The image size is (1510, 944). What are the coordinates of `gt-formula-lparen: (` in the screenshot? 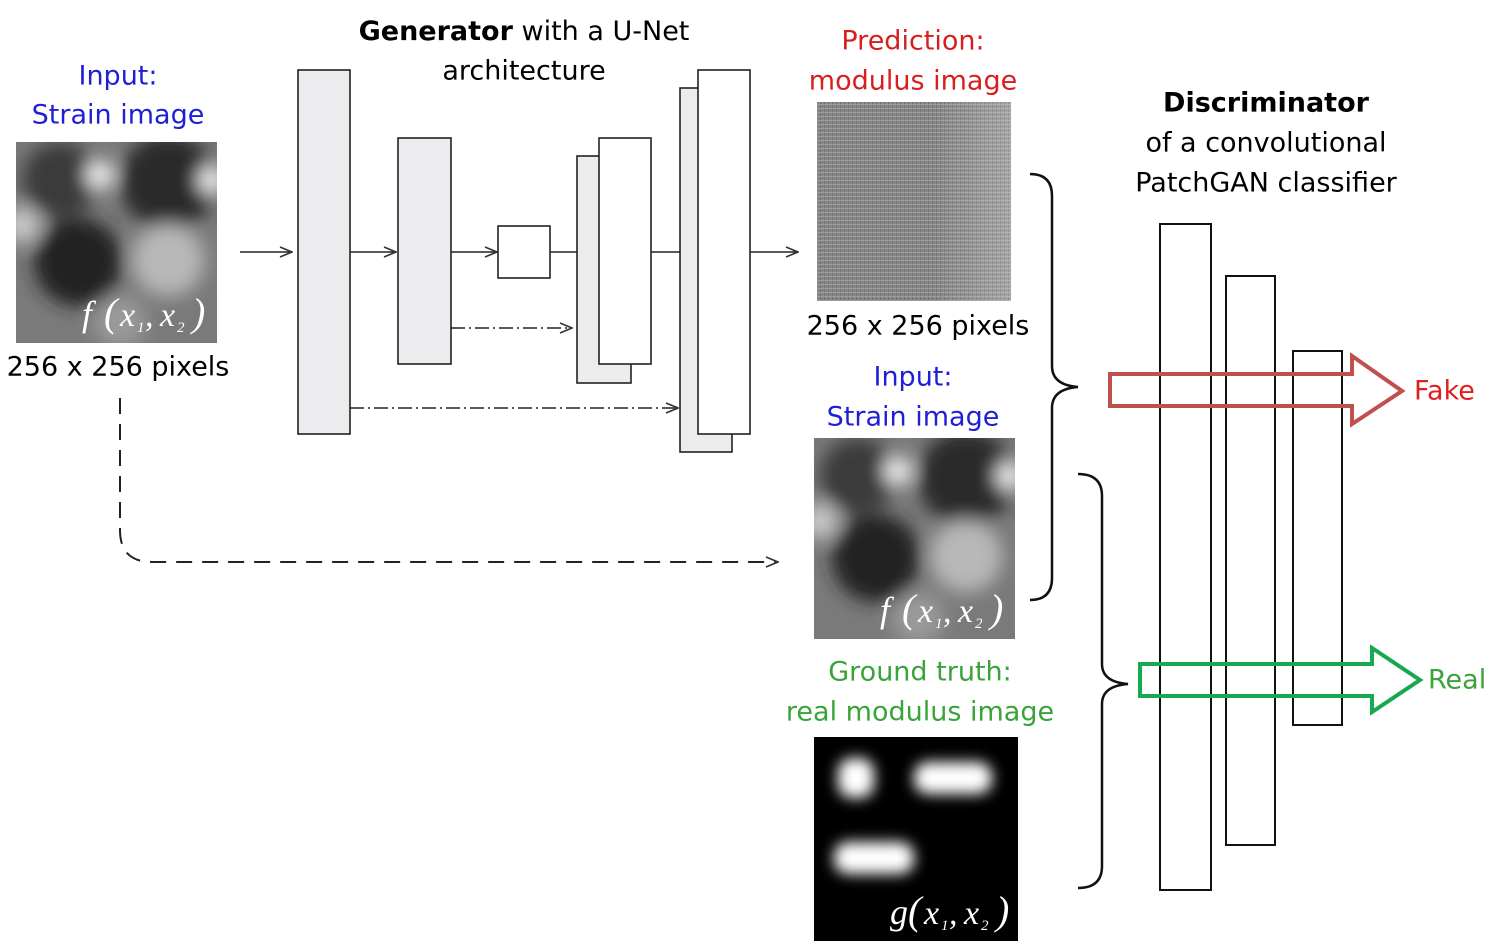 It's located at (916, 910).